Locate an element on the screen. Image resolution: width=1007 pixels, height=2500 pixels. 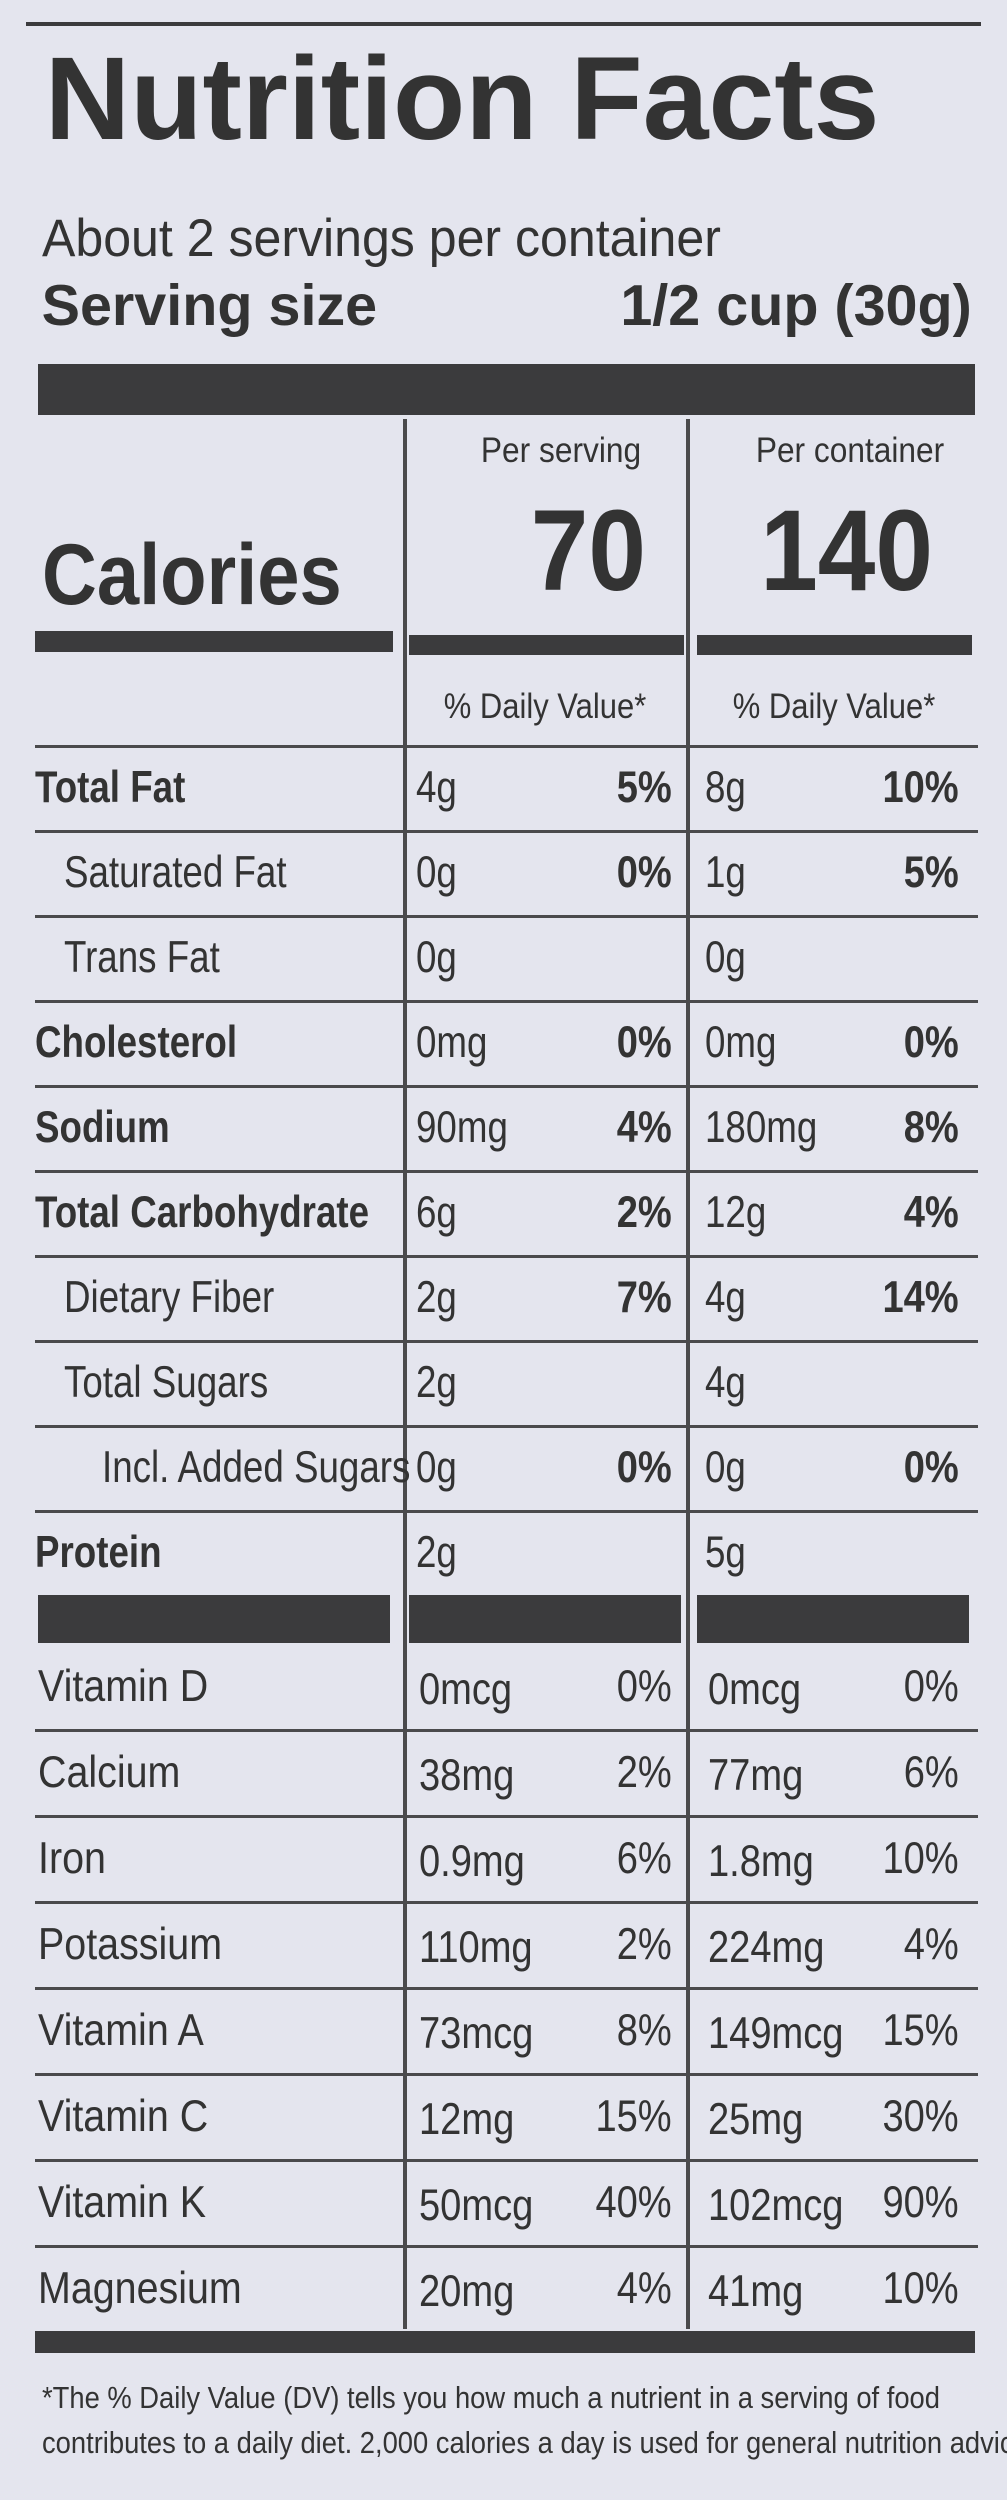
nutrient-name: Trans Fat is located at coordinates (141, 957).